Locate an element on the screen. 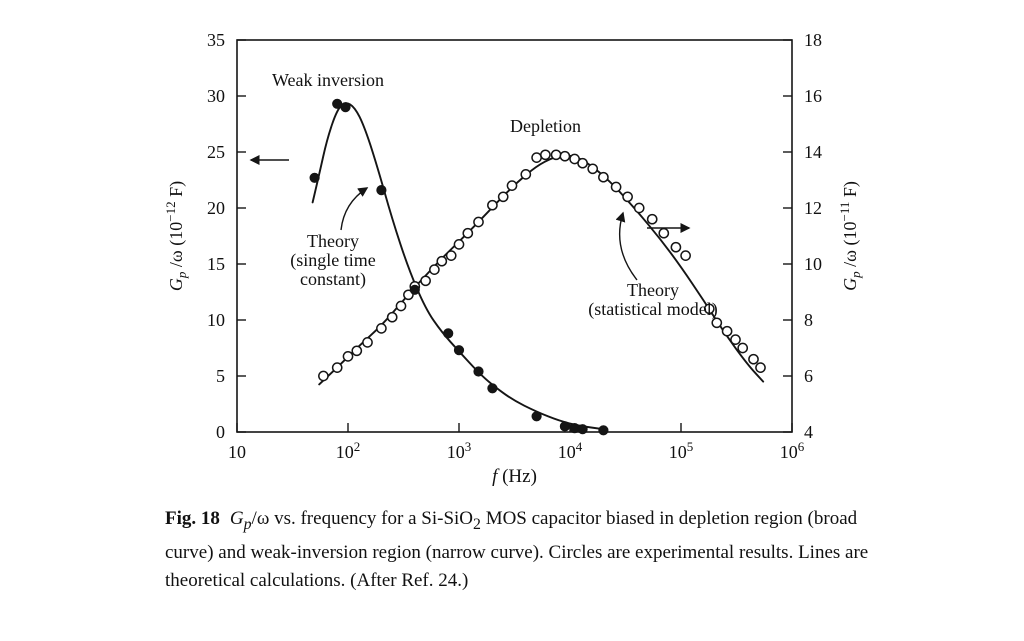 The height and width of the screenshot is (641, 1024). svg-text: Depletion is located at coordinates (545, 126).